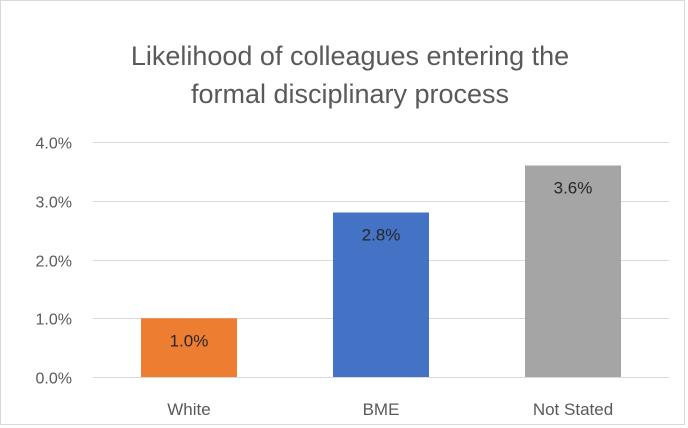 This screenshot has height=428, width=688. What do you see at coordinates (54, 320) in the screenshot?
I see `y-tick-label: 1.0%` at bounding box center [54, 320].